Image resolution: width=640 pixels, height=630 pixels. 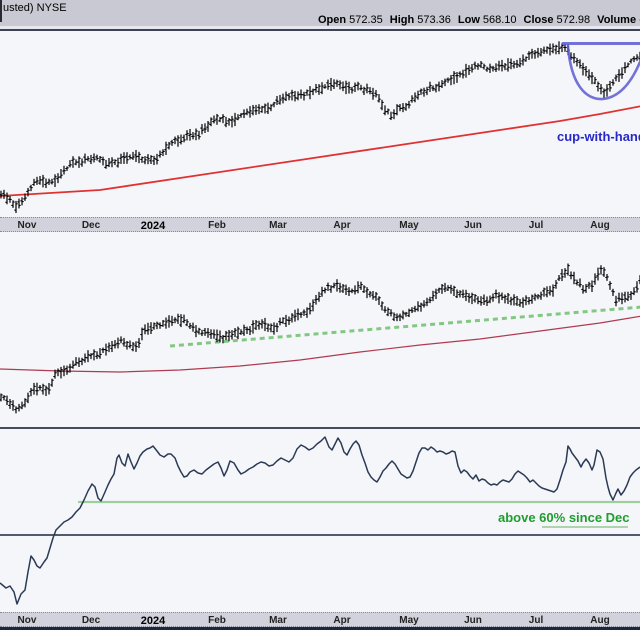 What do you see at coordinates (434, 20) in the screenshot?
I see `high-value: 573.36` at bounding box center [434, 20].